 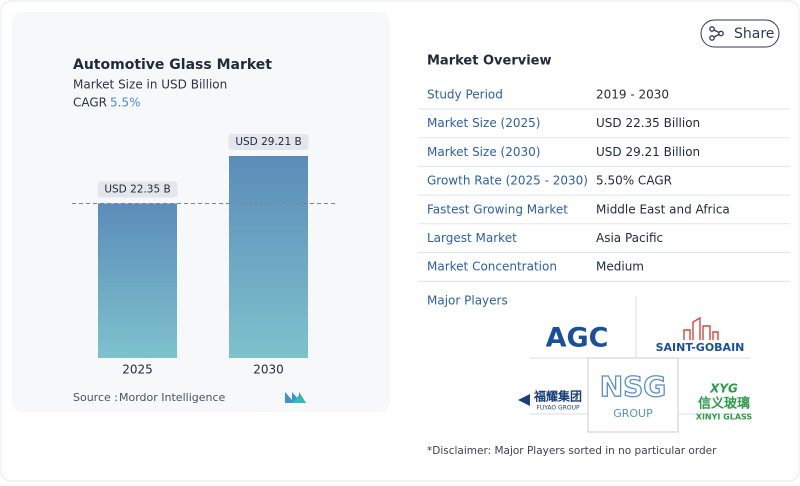 What do you see at coordinates (577, 338) in the screenshot?
I see `agc-logo: AGC` at bounding box center [577, 338].